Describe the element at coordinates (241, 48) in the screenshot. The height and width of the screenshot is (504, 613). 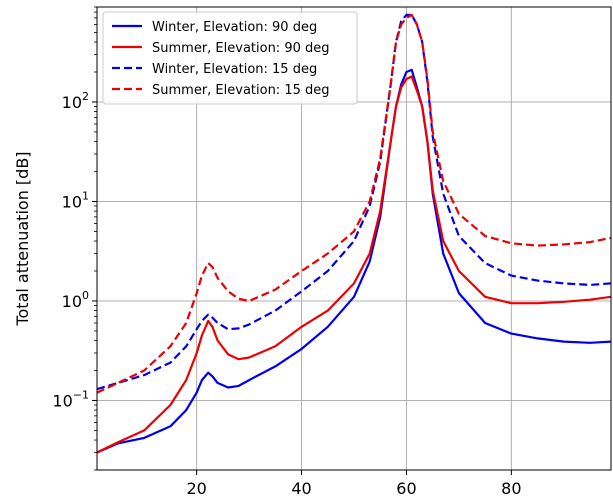
I see `legend-label: Summer, Elevation: 90 deg` at that location.